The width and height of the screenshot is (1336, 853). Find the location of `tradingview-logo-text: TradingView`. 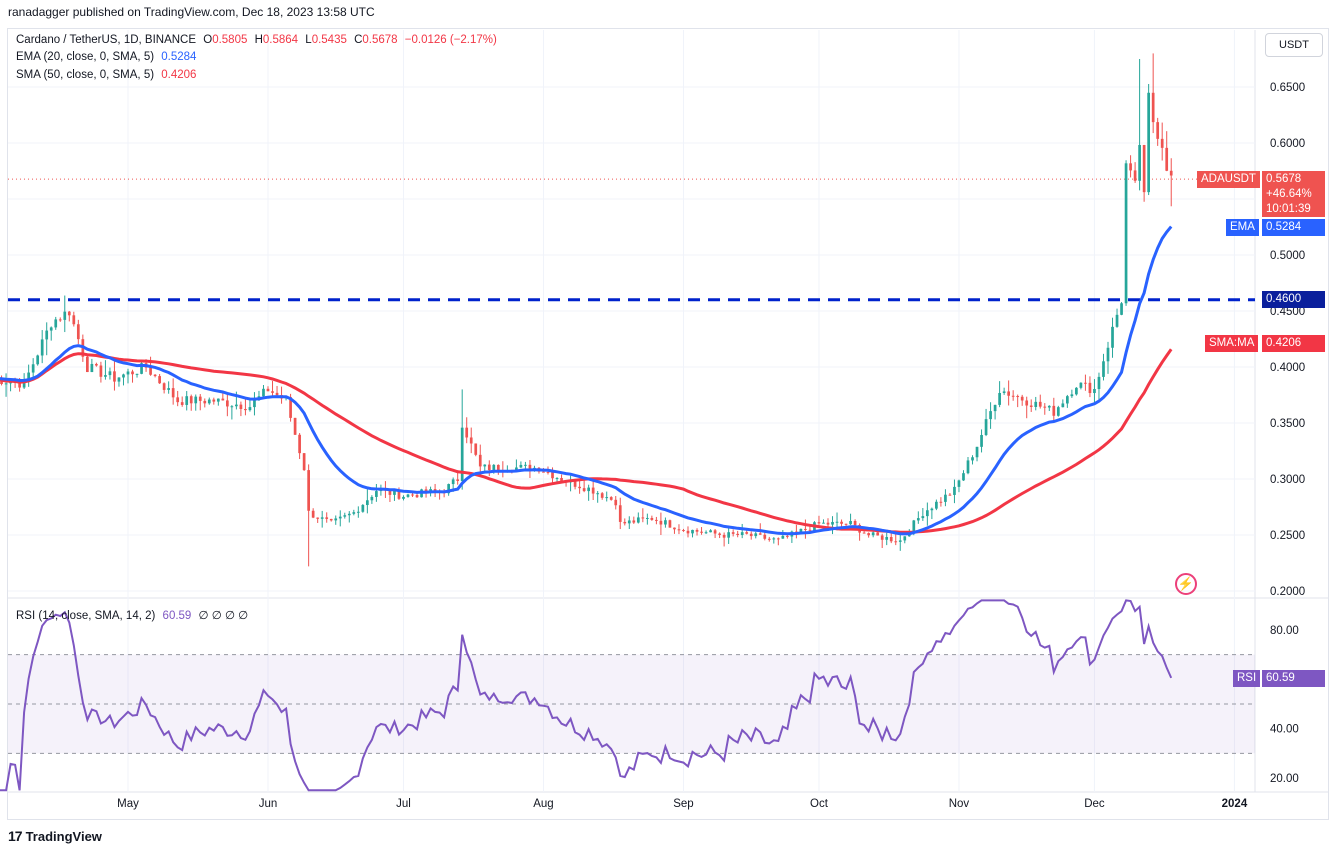

tradingview-logo-text: TradingView is located at coordinates (63, 836).